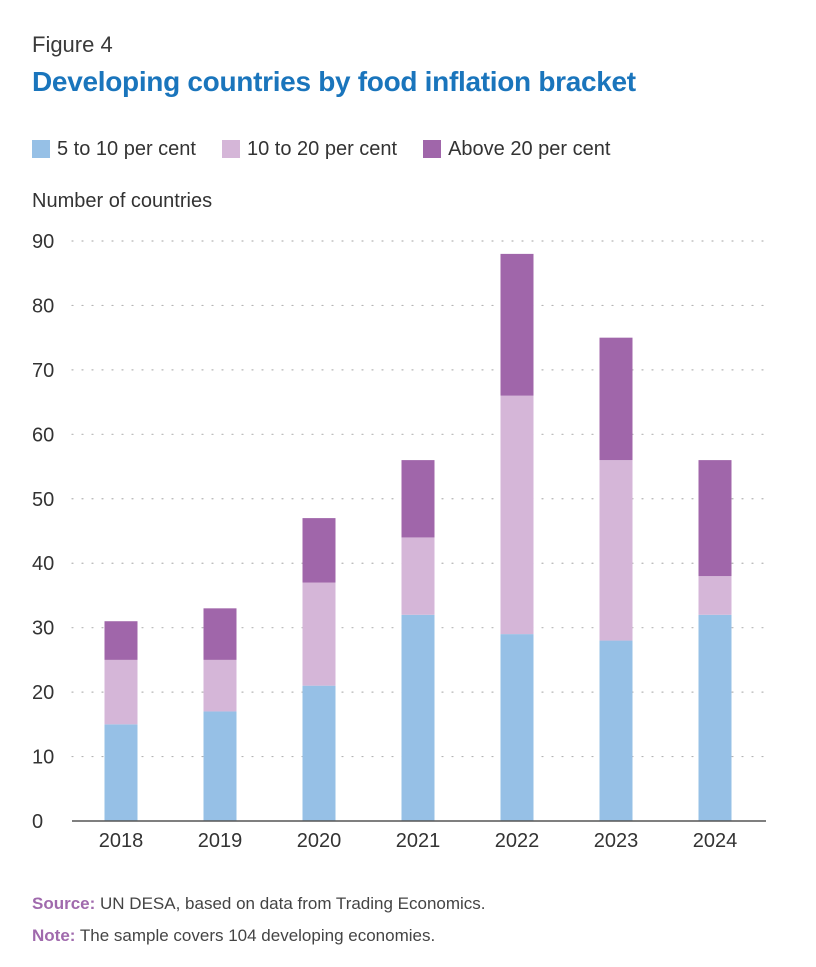 This screenshot has width=816, height=967. Describe the element at coordinates (43, 693) in the screenshot. I see `y-tick-label-20: 20` at that location.